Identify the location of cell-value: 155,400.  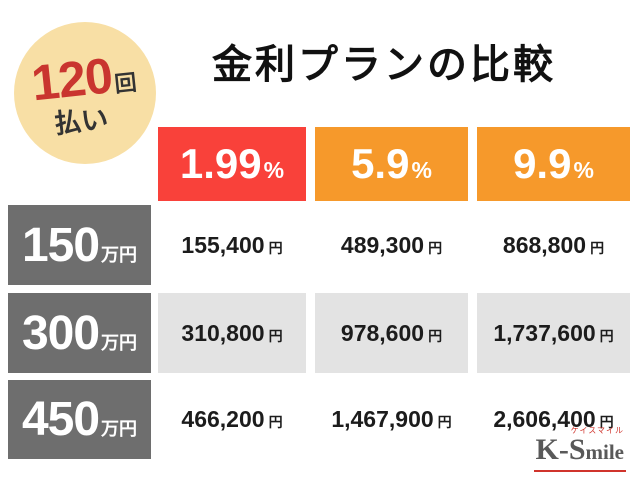
(223, 244).